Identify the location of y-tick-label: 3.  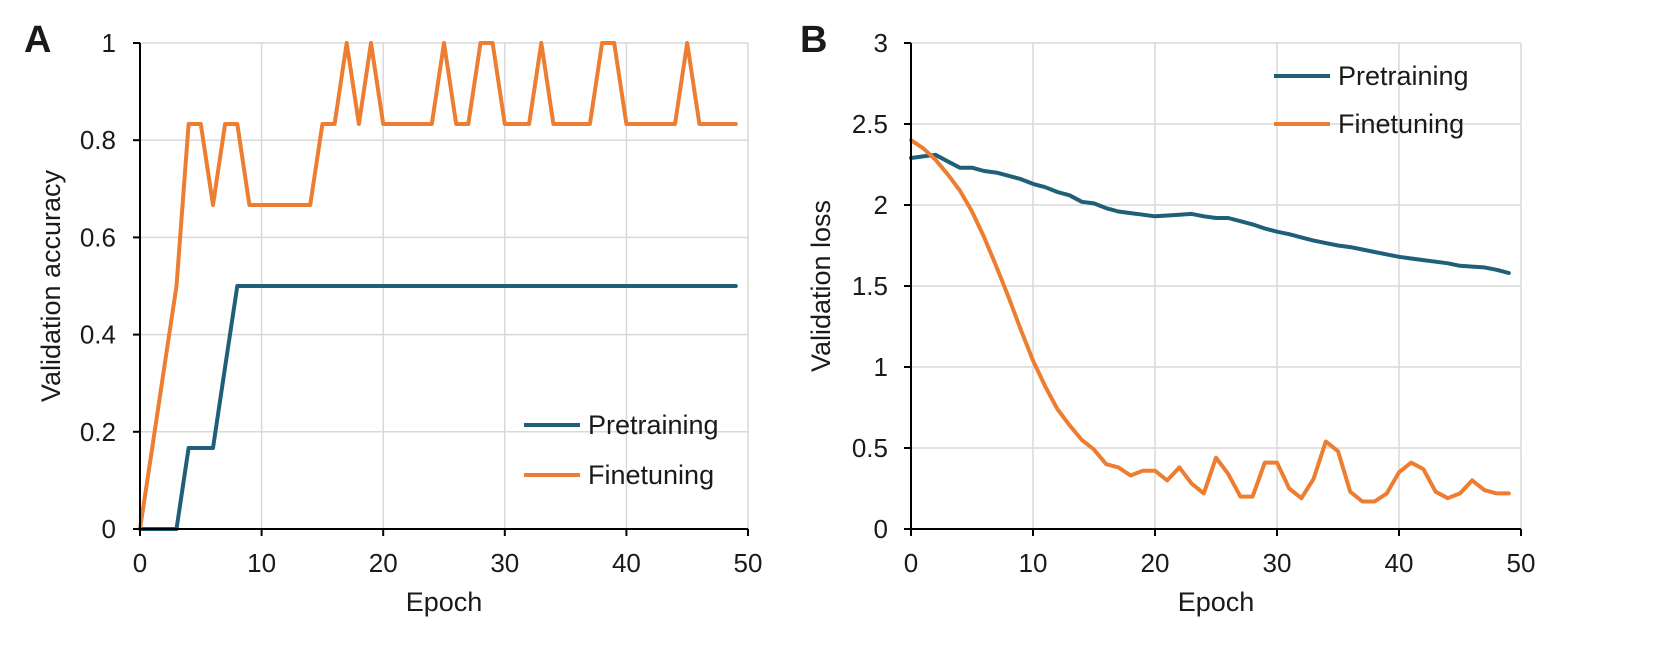
(881, 43).